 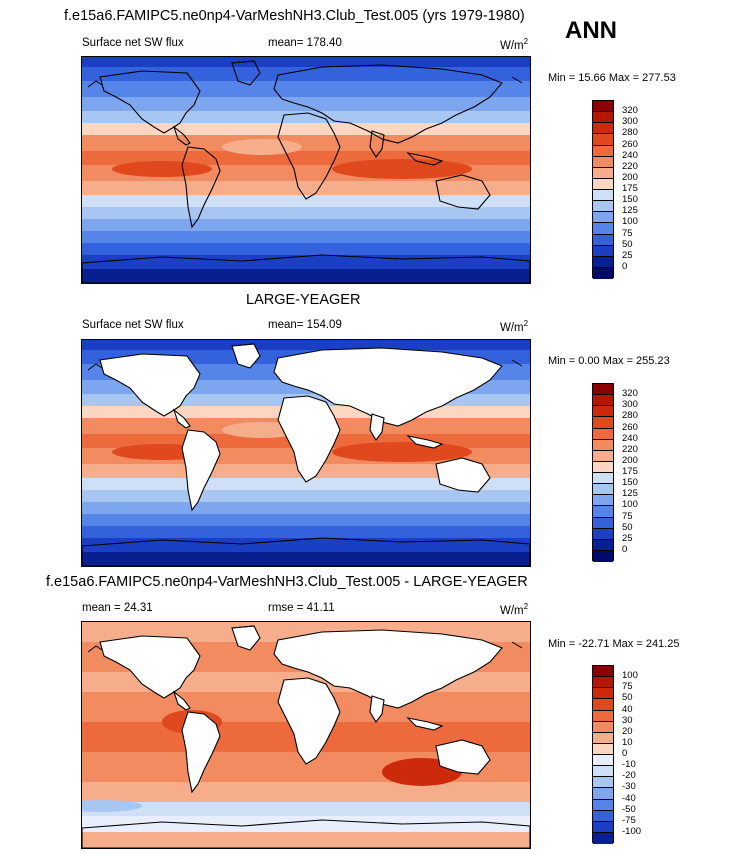 I want to click on season-label: ANN, so click(x=591, y=30).